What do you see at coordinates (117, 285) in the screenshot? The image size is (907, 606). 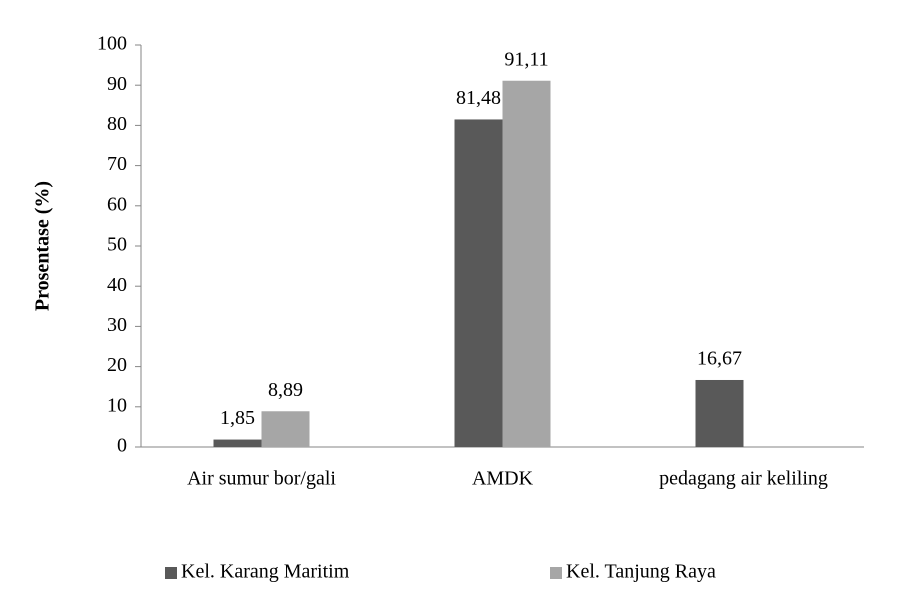 I see `y-tick-label: 40` at bounding box center [117, 285].